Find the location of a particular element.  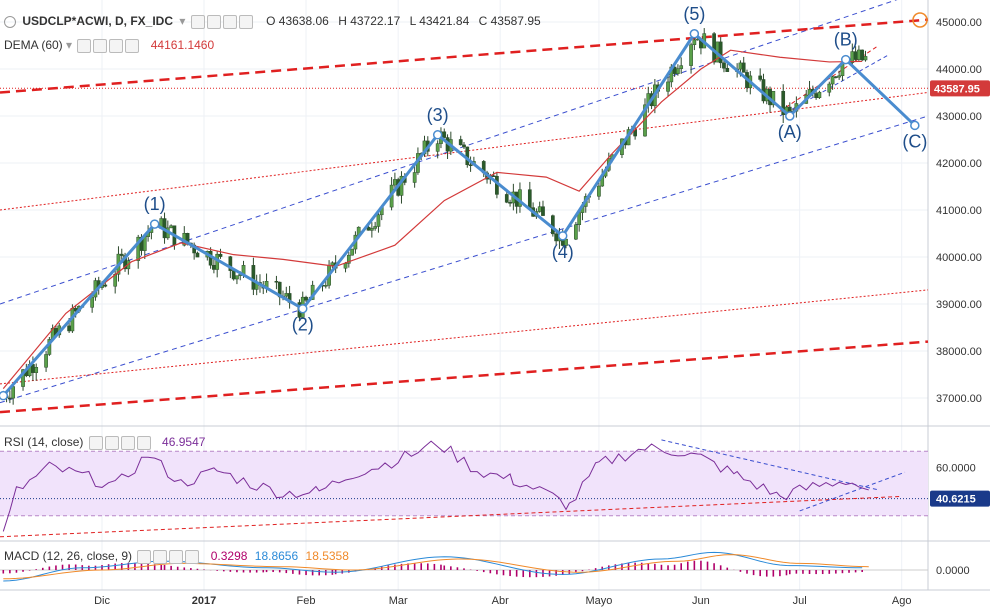

rsi-value: 46.9547 is located at coordinates (184, 442).